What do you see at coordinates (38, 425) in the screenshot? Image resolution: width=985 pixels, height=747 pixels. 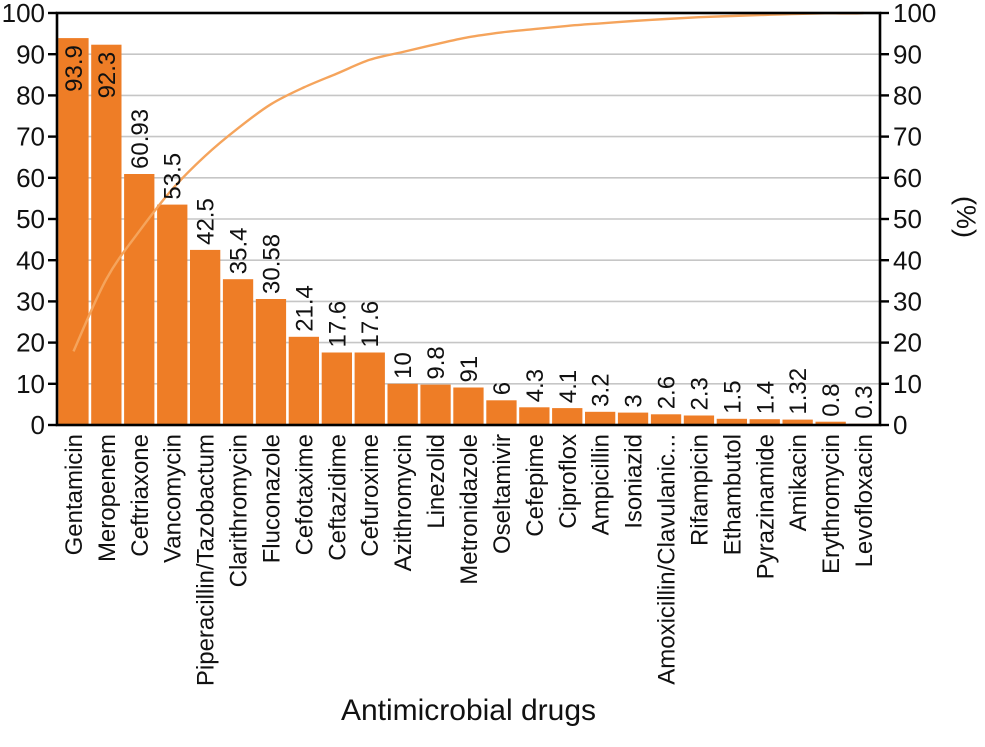 I see `y-axis-tick-label: 0` at bounding box center [38, 425].